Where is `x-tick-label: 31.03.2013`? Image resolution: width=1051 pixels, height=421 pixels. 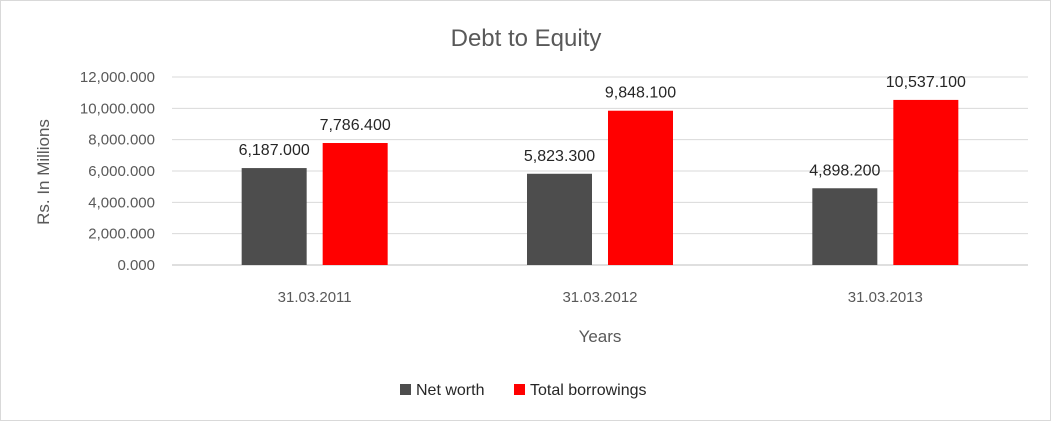
x-tick-label: 31.03.2013 is located at coordinates (885, 297).